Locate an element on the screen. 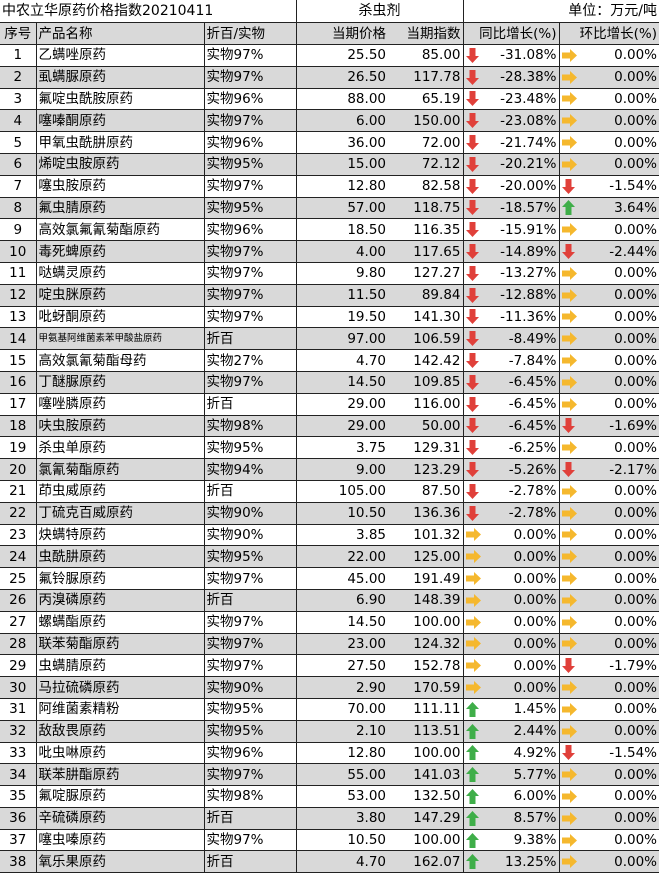 Image resolution: width=659 pixels, height=873 pixels. mom-value: -2.17% is located at coordinates (633, 469).